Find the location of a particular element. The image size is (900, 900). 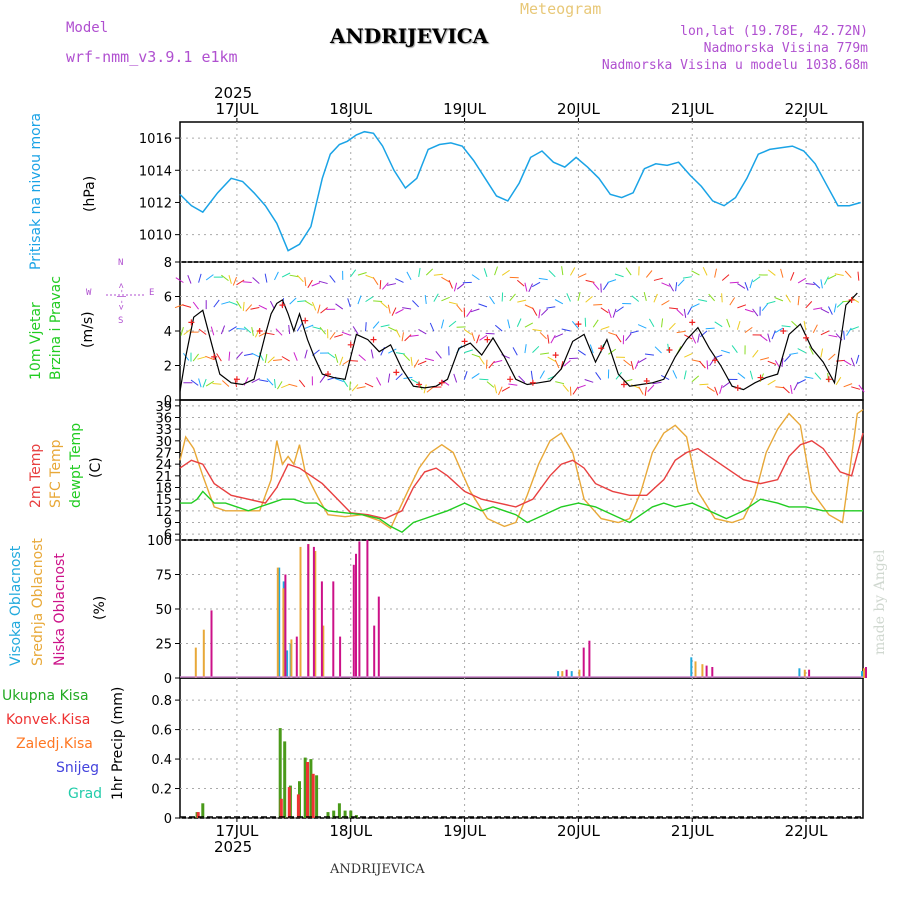

date-label-top: 18JUL is located at coordinates (350, 109).